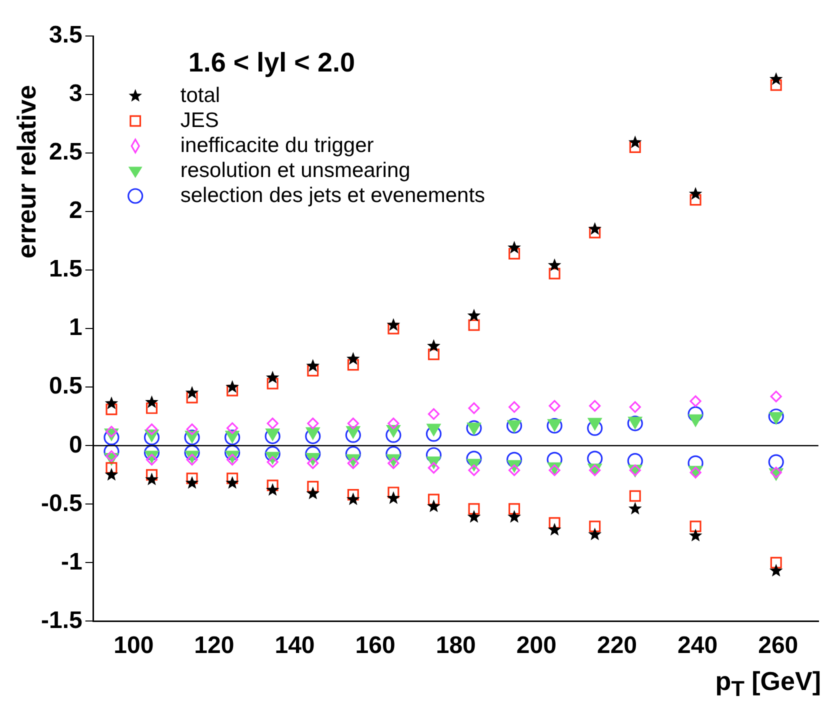 This screenshot has height=712, width=835. What do you see at coordinates (75, 94) in the screenshot?
I see `y-tick-label: 3` at bounding box center [75, 94].